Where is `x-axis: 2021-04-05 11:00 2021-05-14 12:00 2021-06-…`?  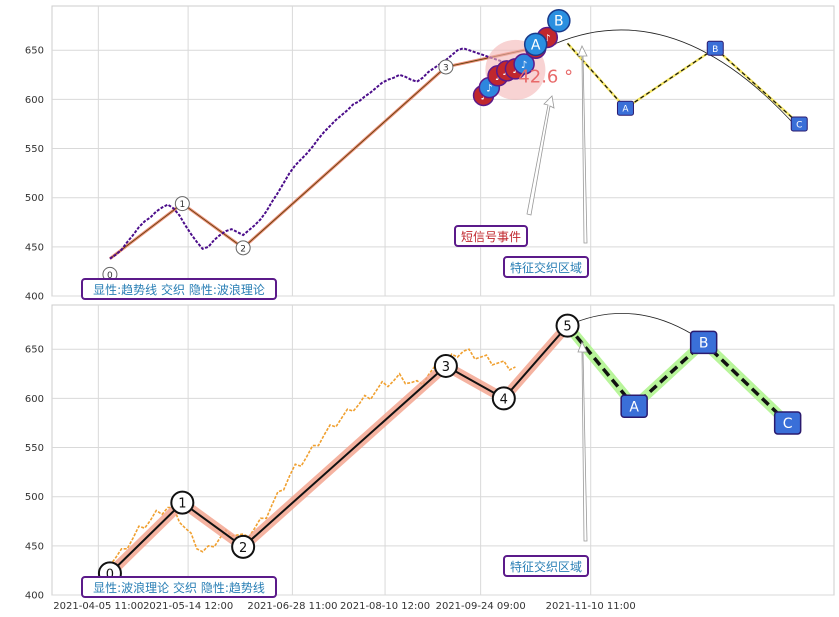 x-axis: 2021-04-05 11:00 2021-05-14 12:00 2021-06-… is located at coordinates (344, 606).